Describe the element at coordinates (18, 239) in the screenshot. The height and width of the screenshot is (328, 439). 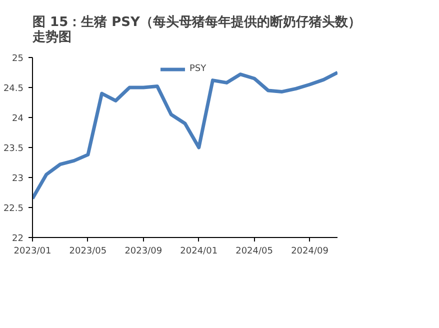
I see `y-tick-label: 22` at that location.